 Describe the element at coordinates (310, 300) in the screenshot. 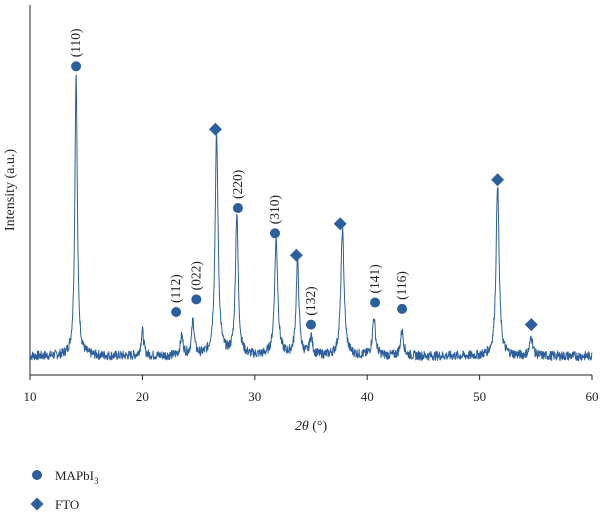

I see `peak-label: (132)` at that location.